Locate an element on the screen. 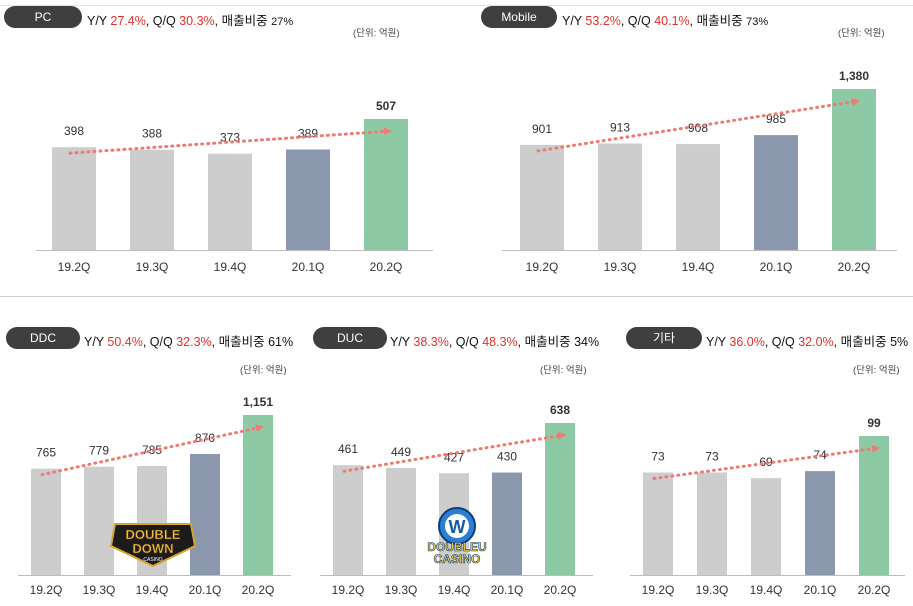 The height and width of the screenshot is (606, 913). qq-value: 30.3% is located at coordinates (197, 21).